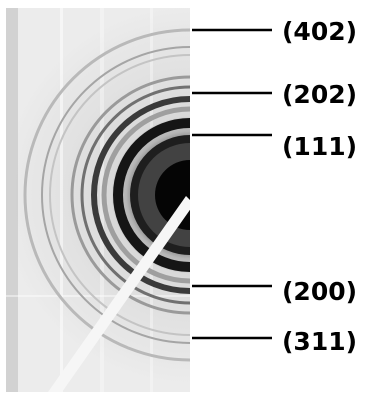  Describe the element at coordinates (319, 341) in the screenshot. I see `label-311: (311)` at that location.